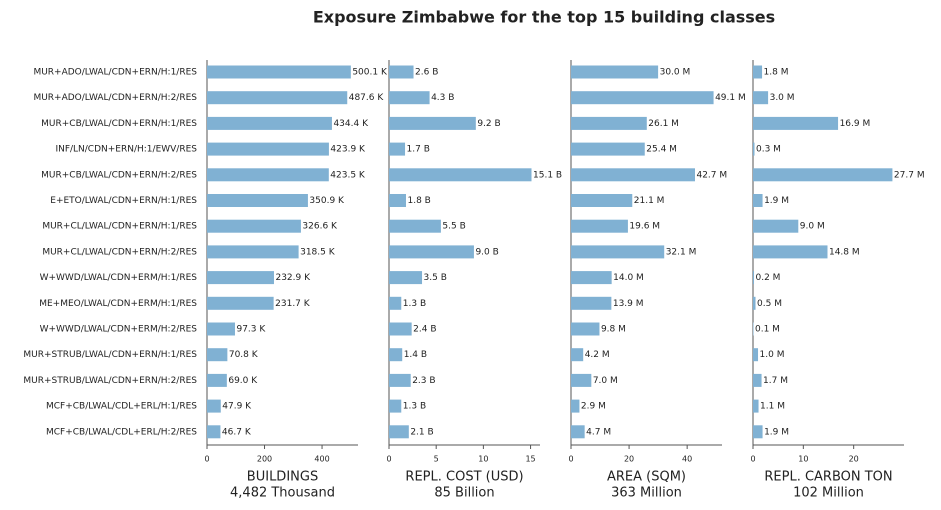 The width and height of the screenshot is (941, 510). Describe the element at coordinates (119, 252) in the screenshot. I see `category-label: MUR+CL/LWAL/CDN+ERN/H:2/RES` at that location.